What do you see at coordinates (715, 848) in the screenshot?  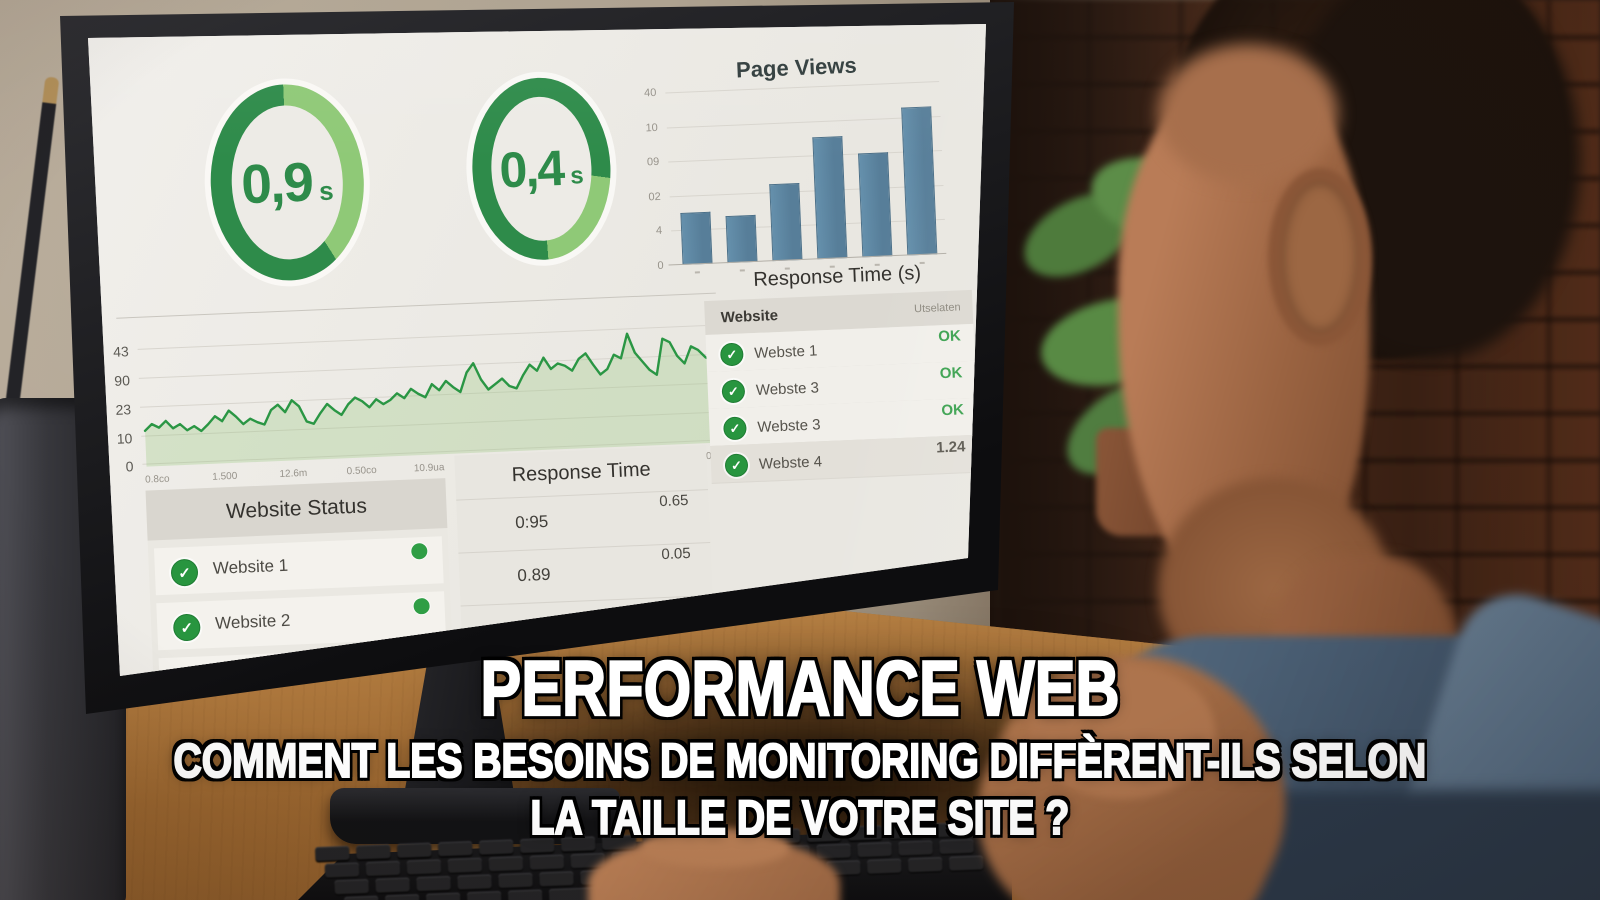 I see `left-hand-fingers` at bounding box center [715, 848].